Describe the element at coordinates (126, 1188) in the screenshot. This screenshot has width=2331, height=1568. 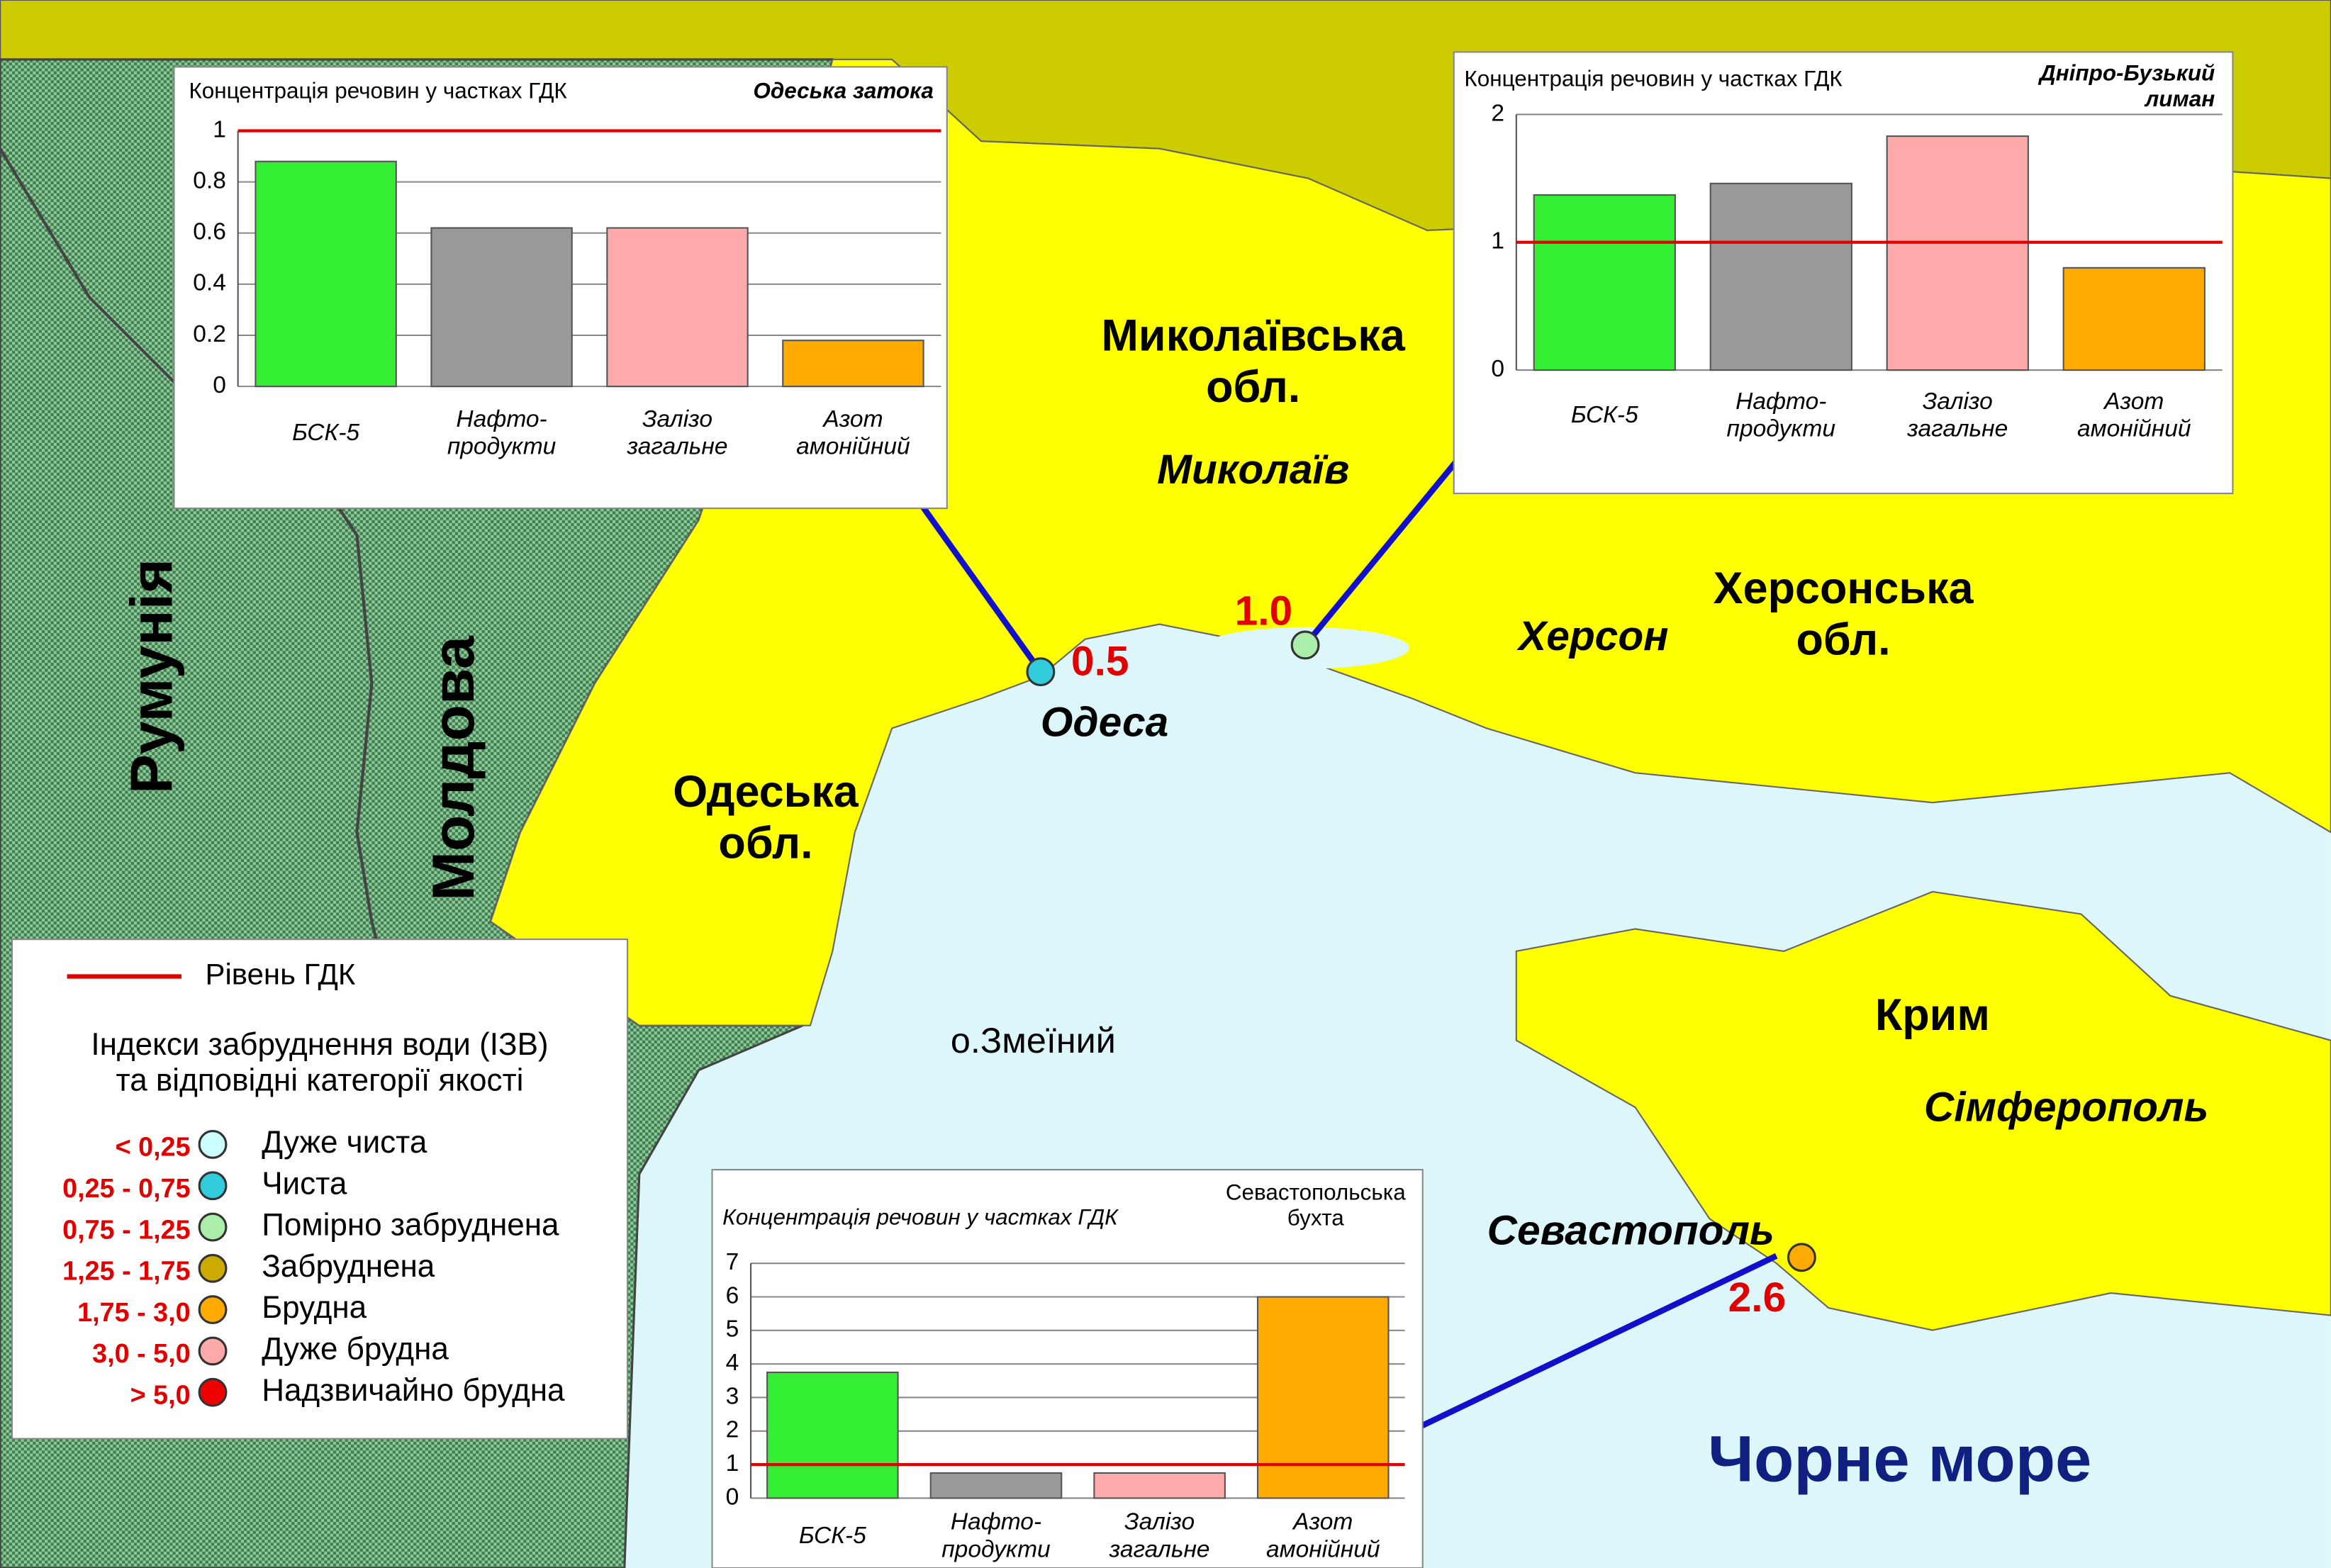
I see `legend-range: 0,25 - 0,75` at that location.